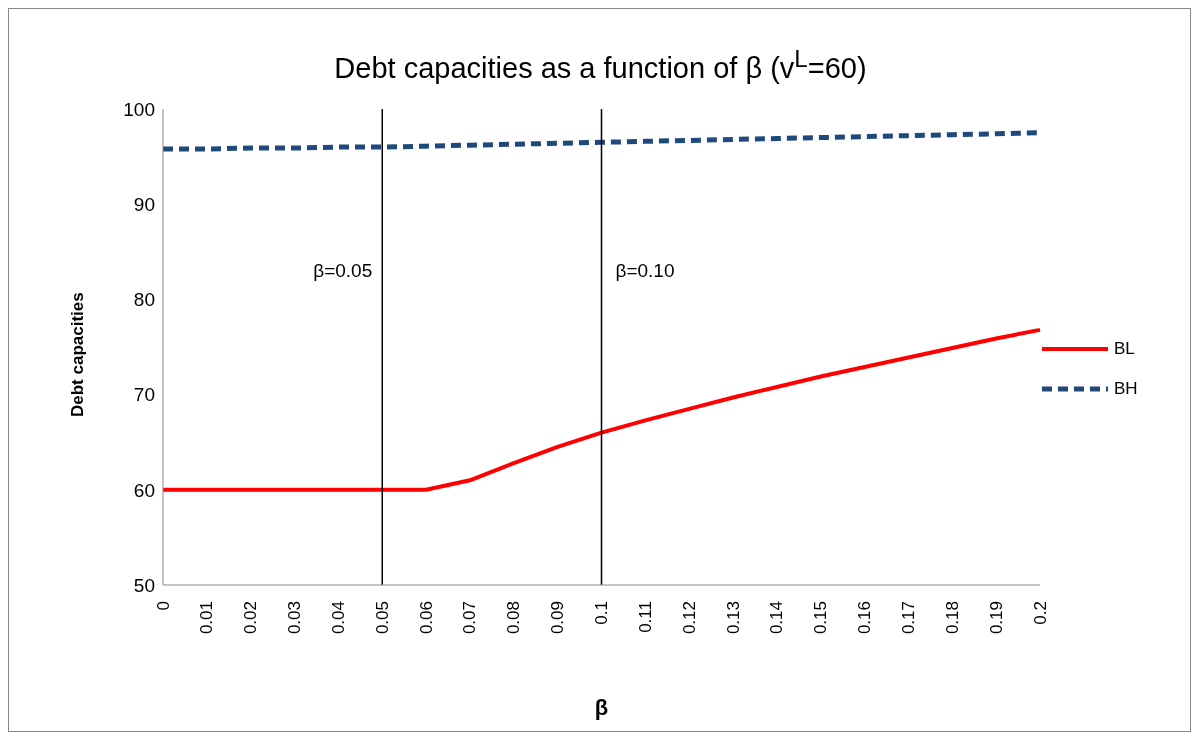 This screenshot has width=1199, height=740. What do you see at coordinates (470, 618) in the screenshot?
I see `x-tick-label: 0.07` at bounding box center [470, 618].